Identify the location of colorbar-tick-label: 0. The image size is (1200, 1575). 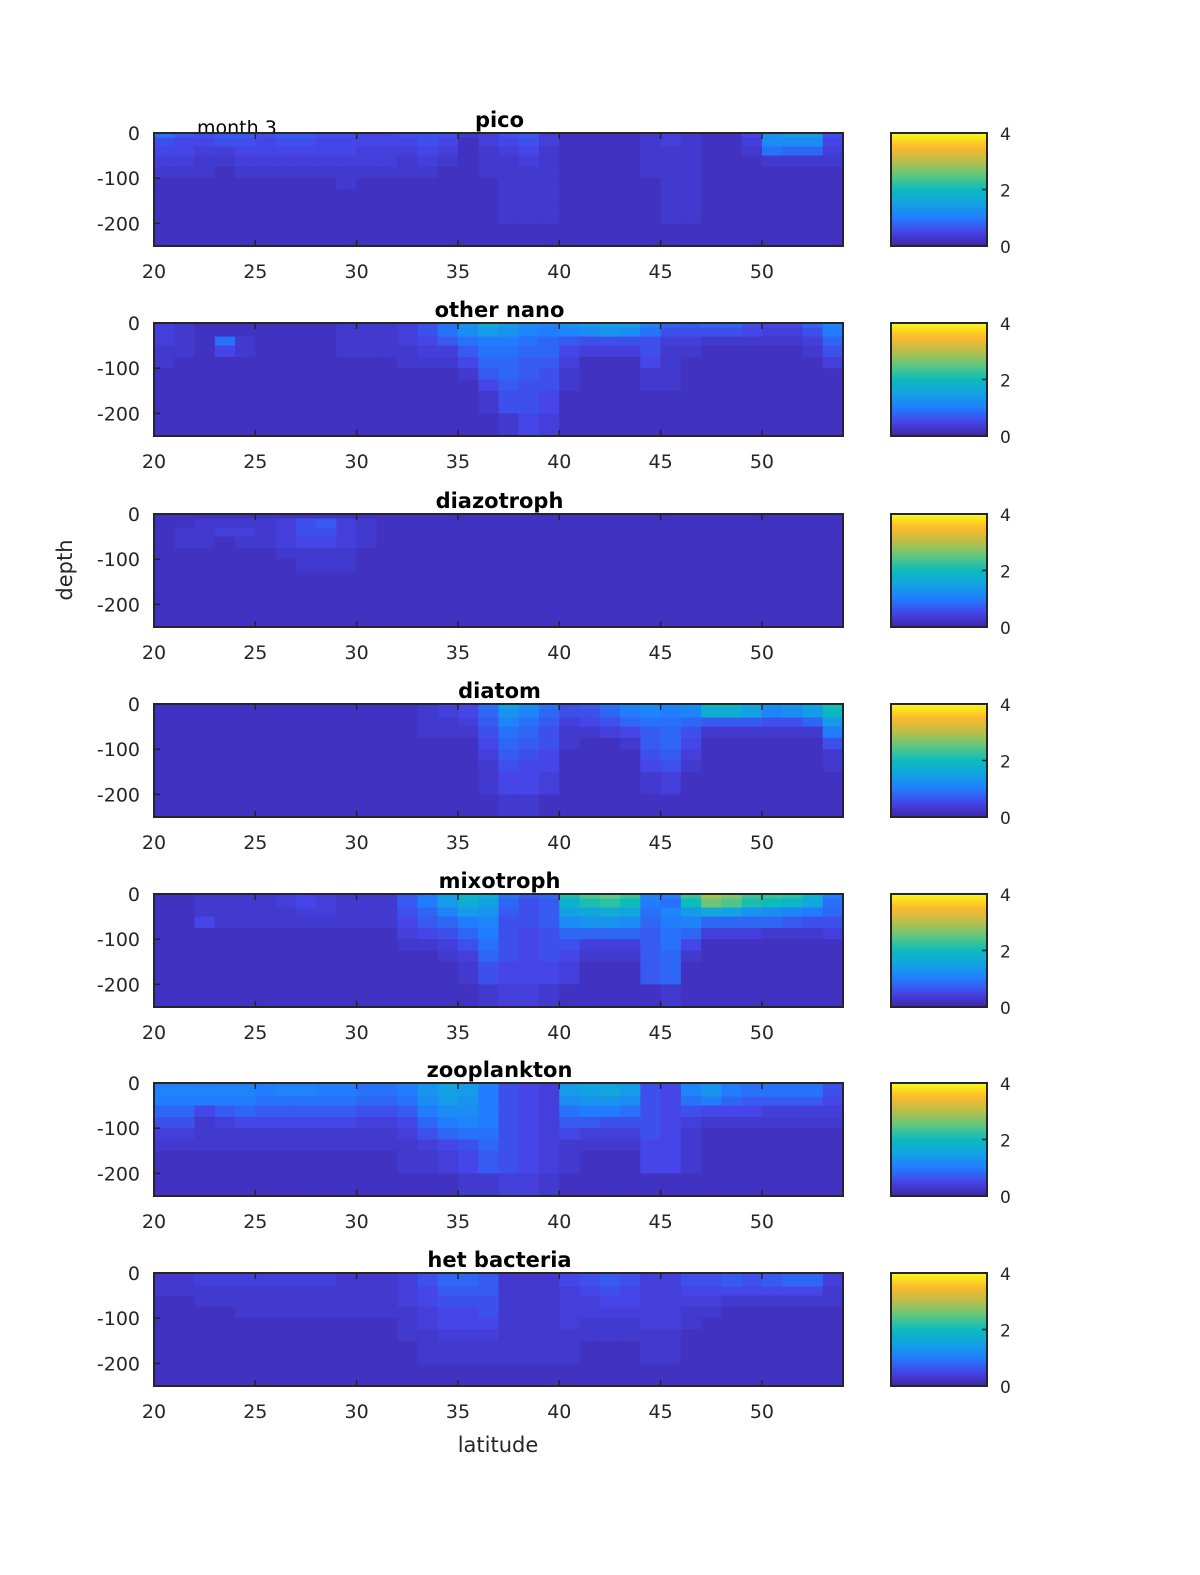
(1005, 248).